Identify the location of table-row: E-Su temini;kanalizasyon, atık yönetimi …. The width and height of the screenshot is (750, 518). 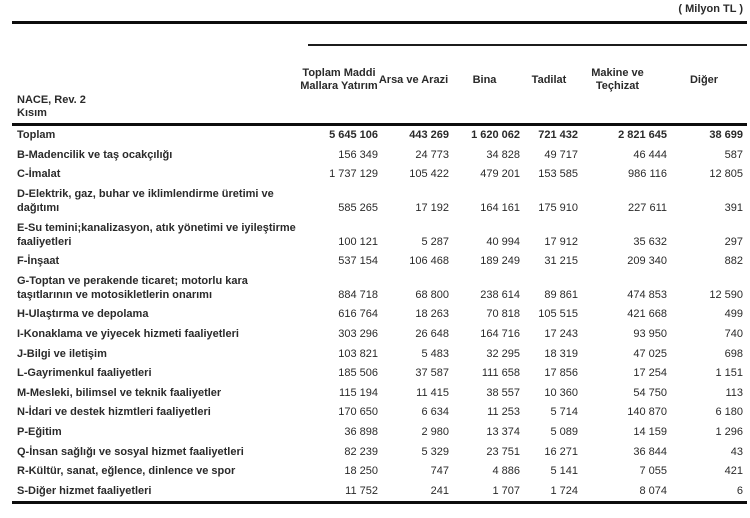
(379, 235).